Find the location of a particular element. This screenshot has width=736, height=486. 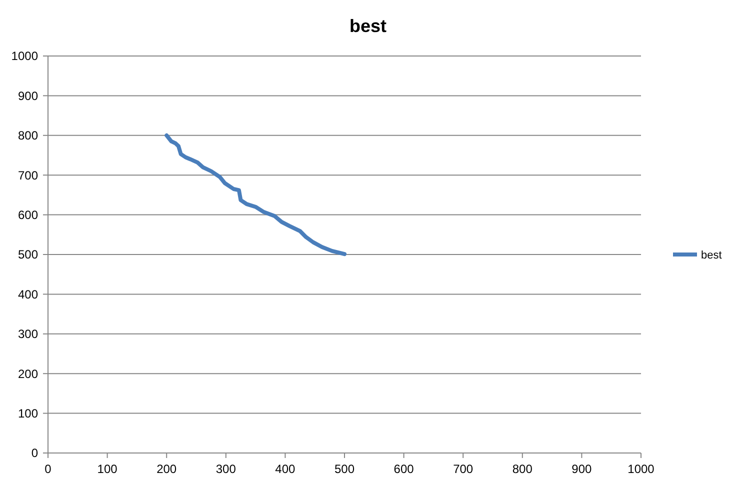

x-tick-label: 1000 is located at coordinates (641, 469).